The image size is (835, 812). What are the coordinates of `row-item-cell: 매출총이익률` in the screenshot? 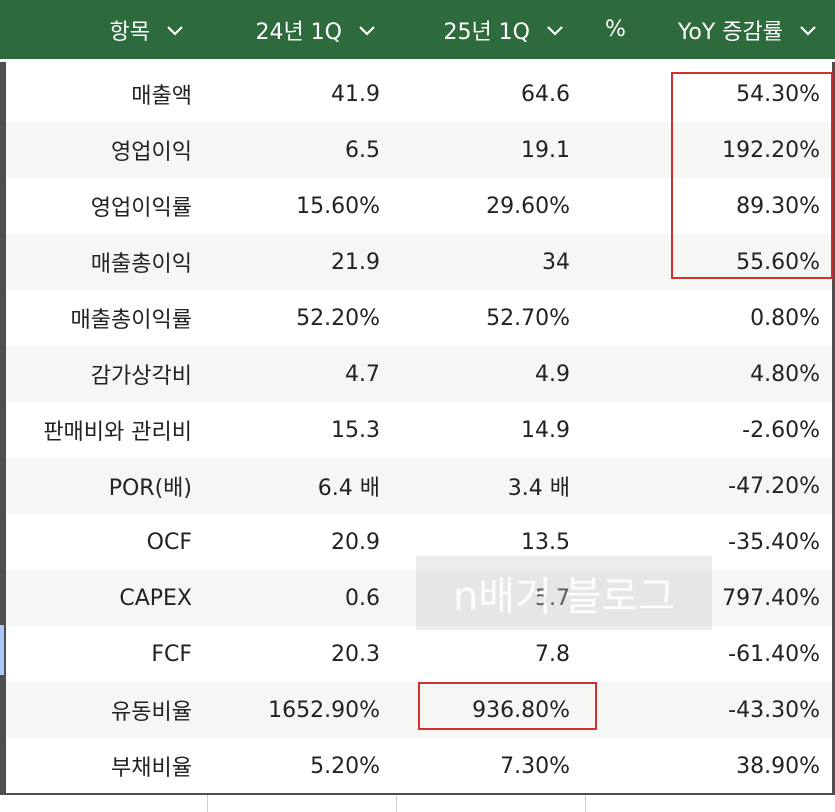 It's located at (131, 320).